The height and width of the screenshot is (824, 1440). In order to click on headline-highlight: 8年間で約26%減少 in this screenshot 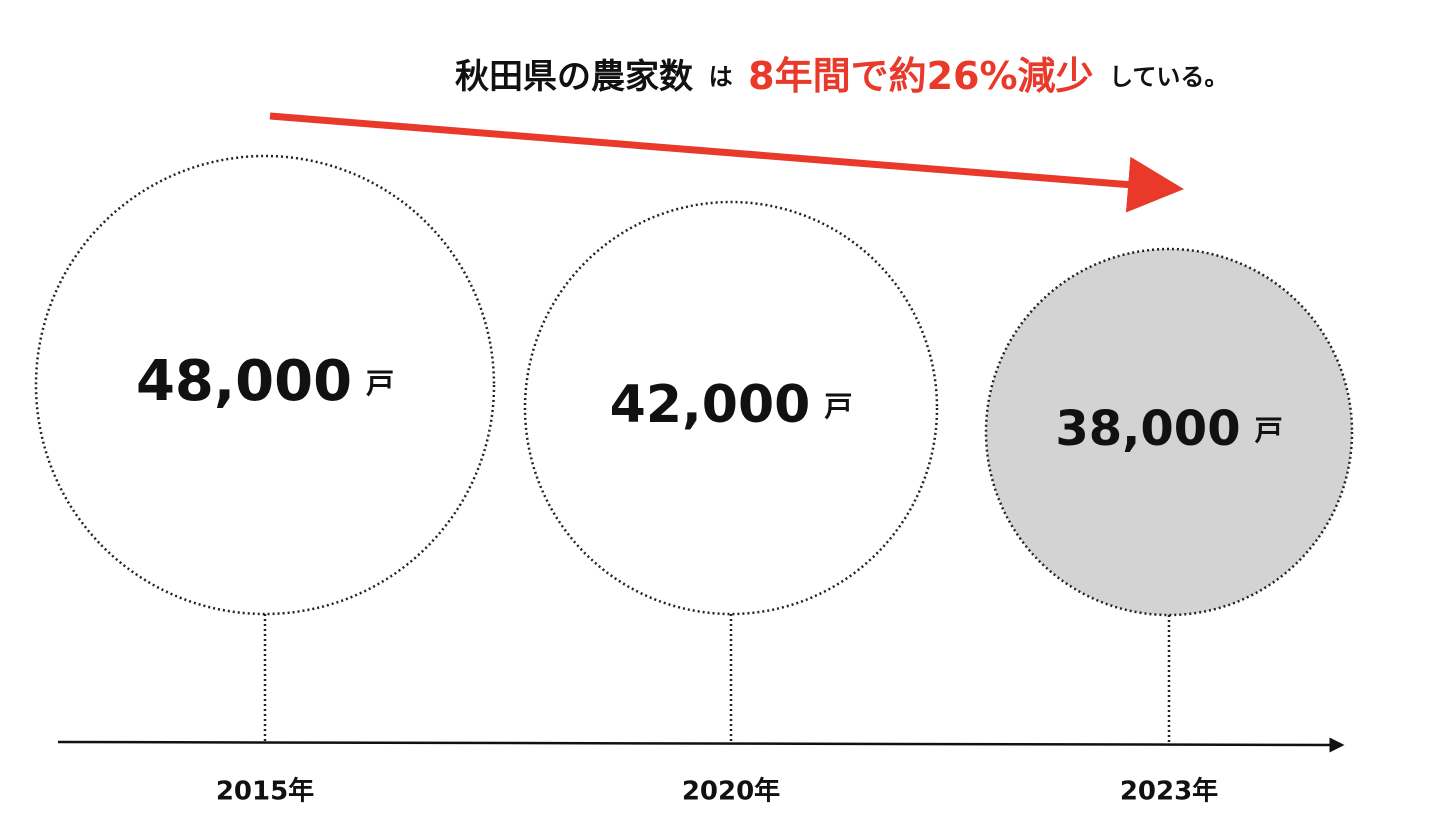, I will do `click(920, 76)`.